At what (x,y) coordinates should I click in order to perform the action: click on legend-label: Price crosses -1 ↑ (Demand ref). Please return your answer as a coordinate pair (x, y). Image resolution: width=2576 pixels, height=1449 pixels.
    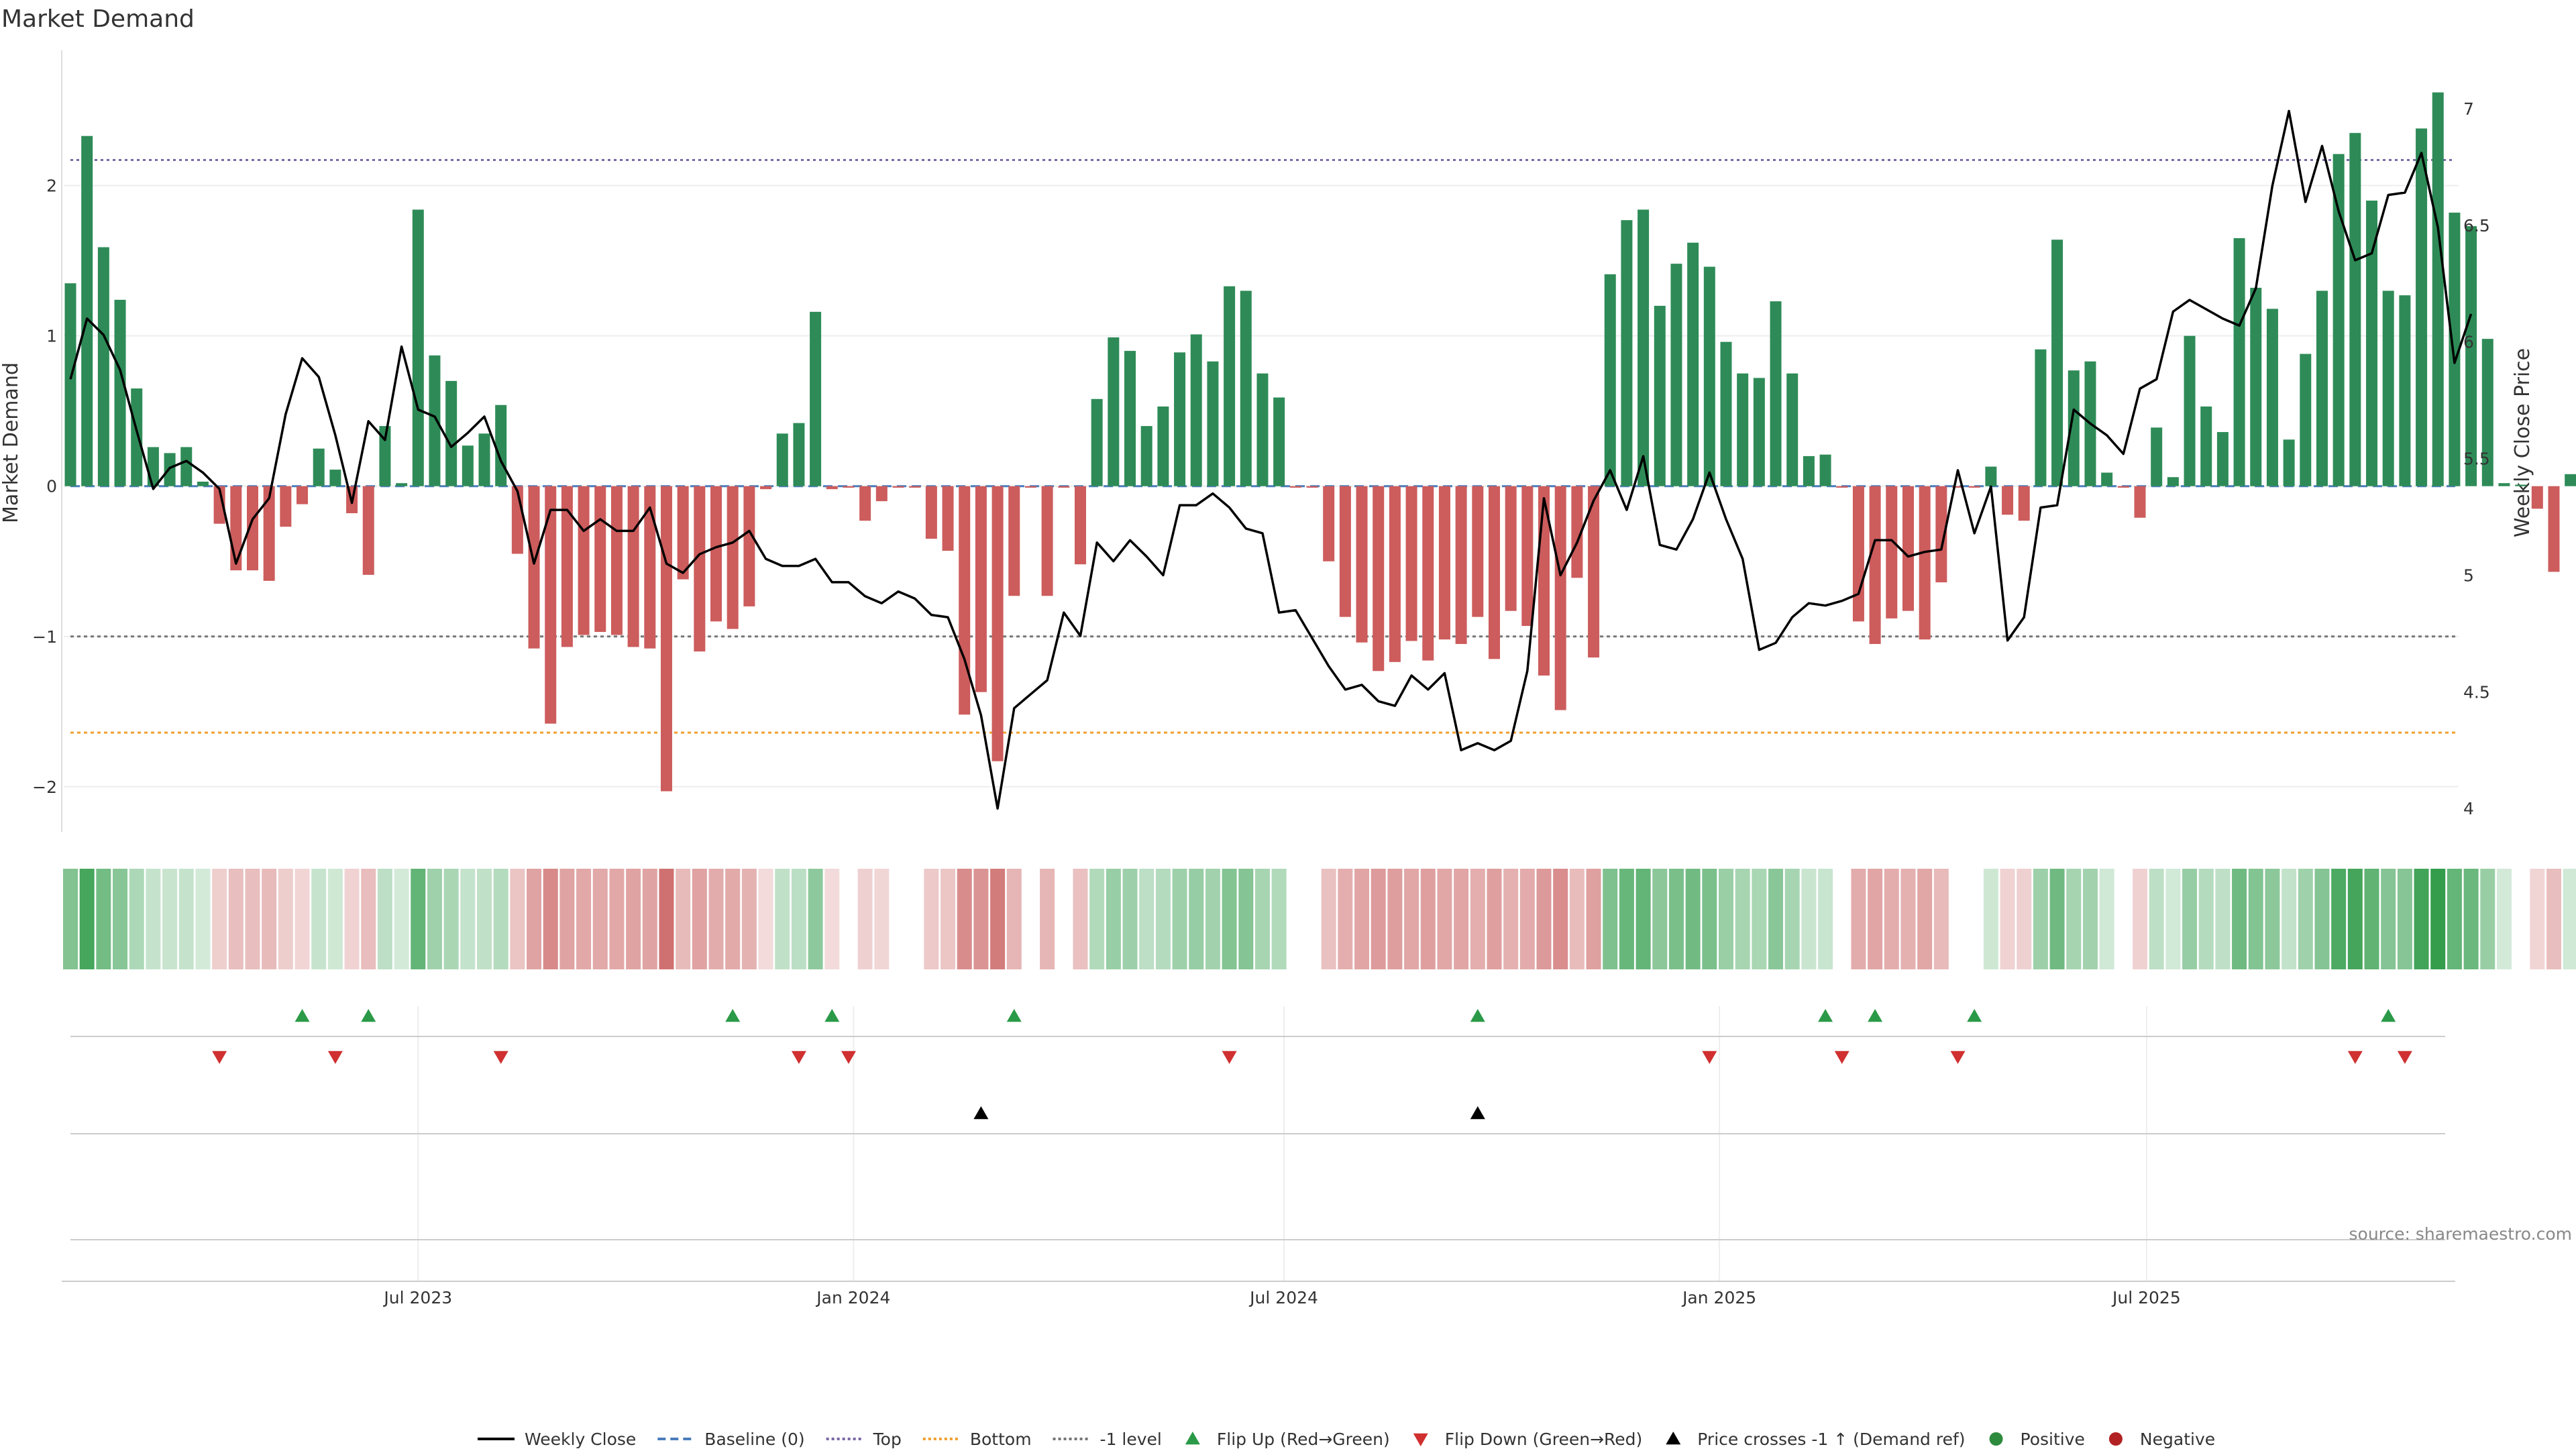
    Looking at the image, I should click on (1831, 1439).